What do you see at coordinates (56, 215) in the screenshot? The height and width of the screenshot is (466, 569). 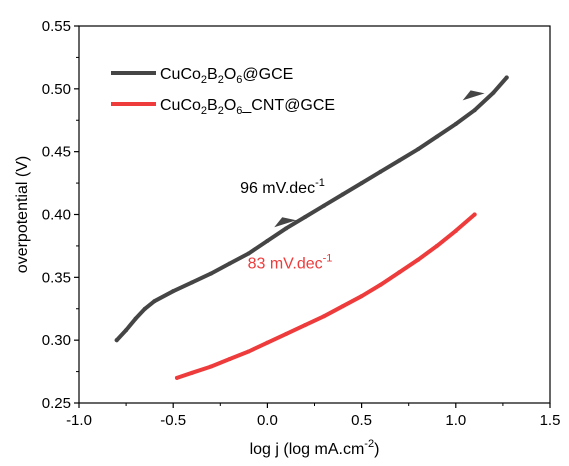 I see `y-tick-label: 0.40` at bounding box center [56, 215].